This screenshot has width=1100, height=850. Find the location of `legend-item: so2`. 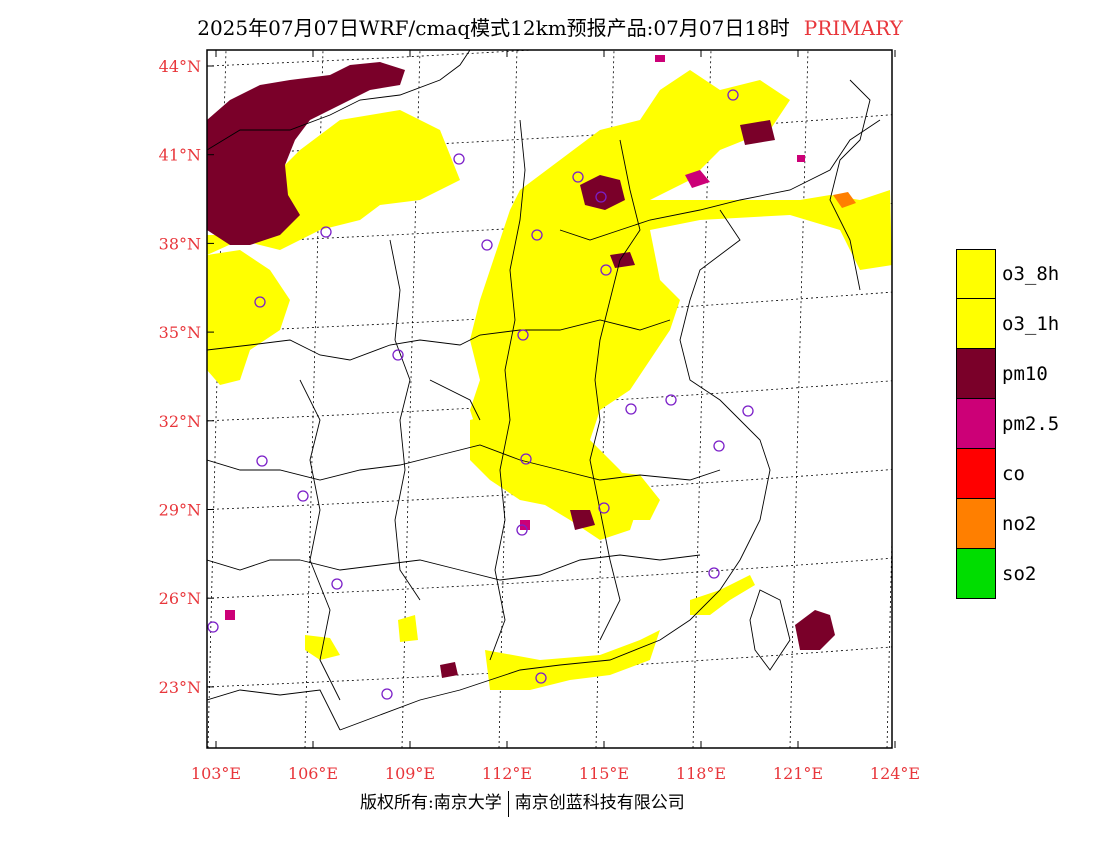

legend-item: so2 is located at coordinates (1021, 574).